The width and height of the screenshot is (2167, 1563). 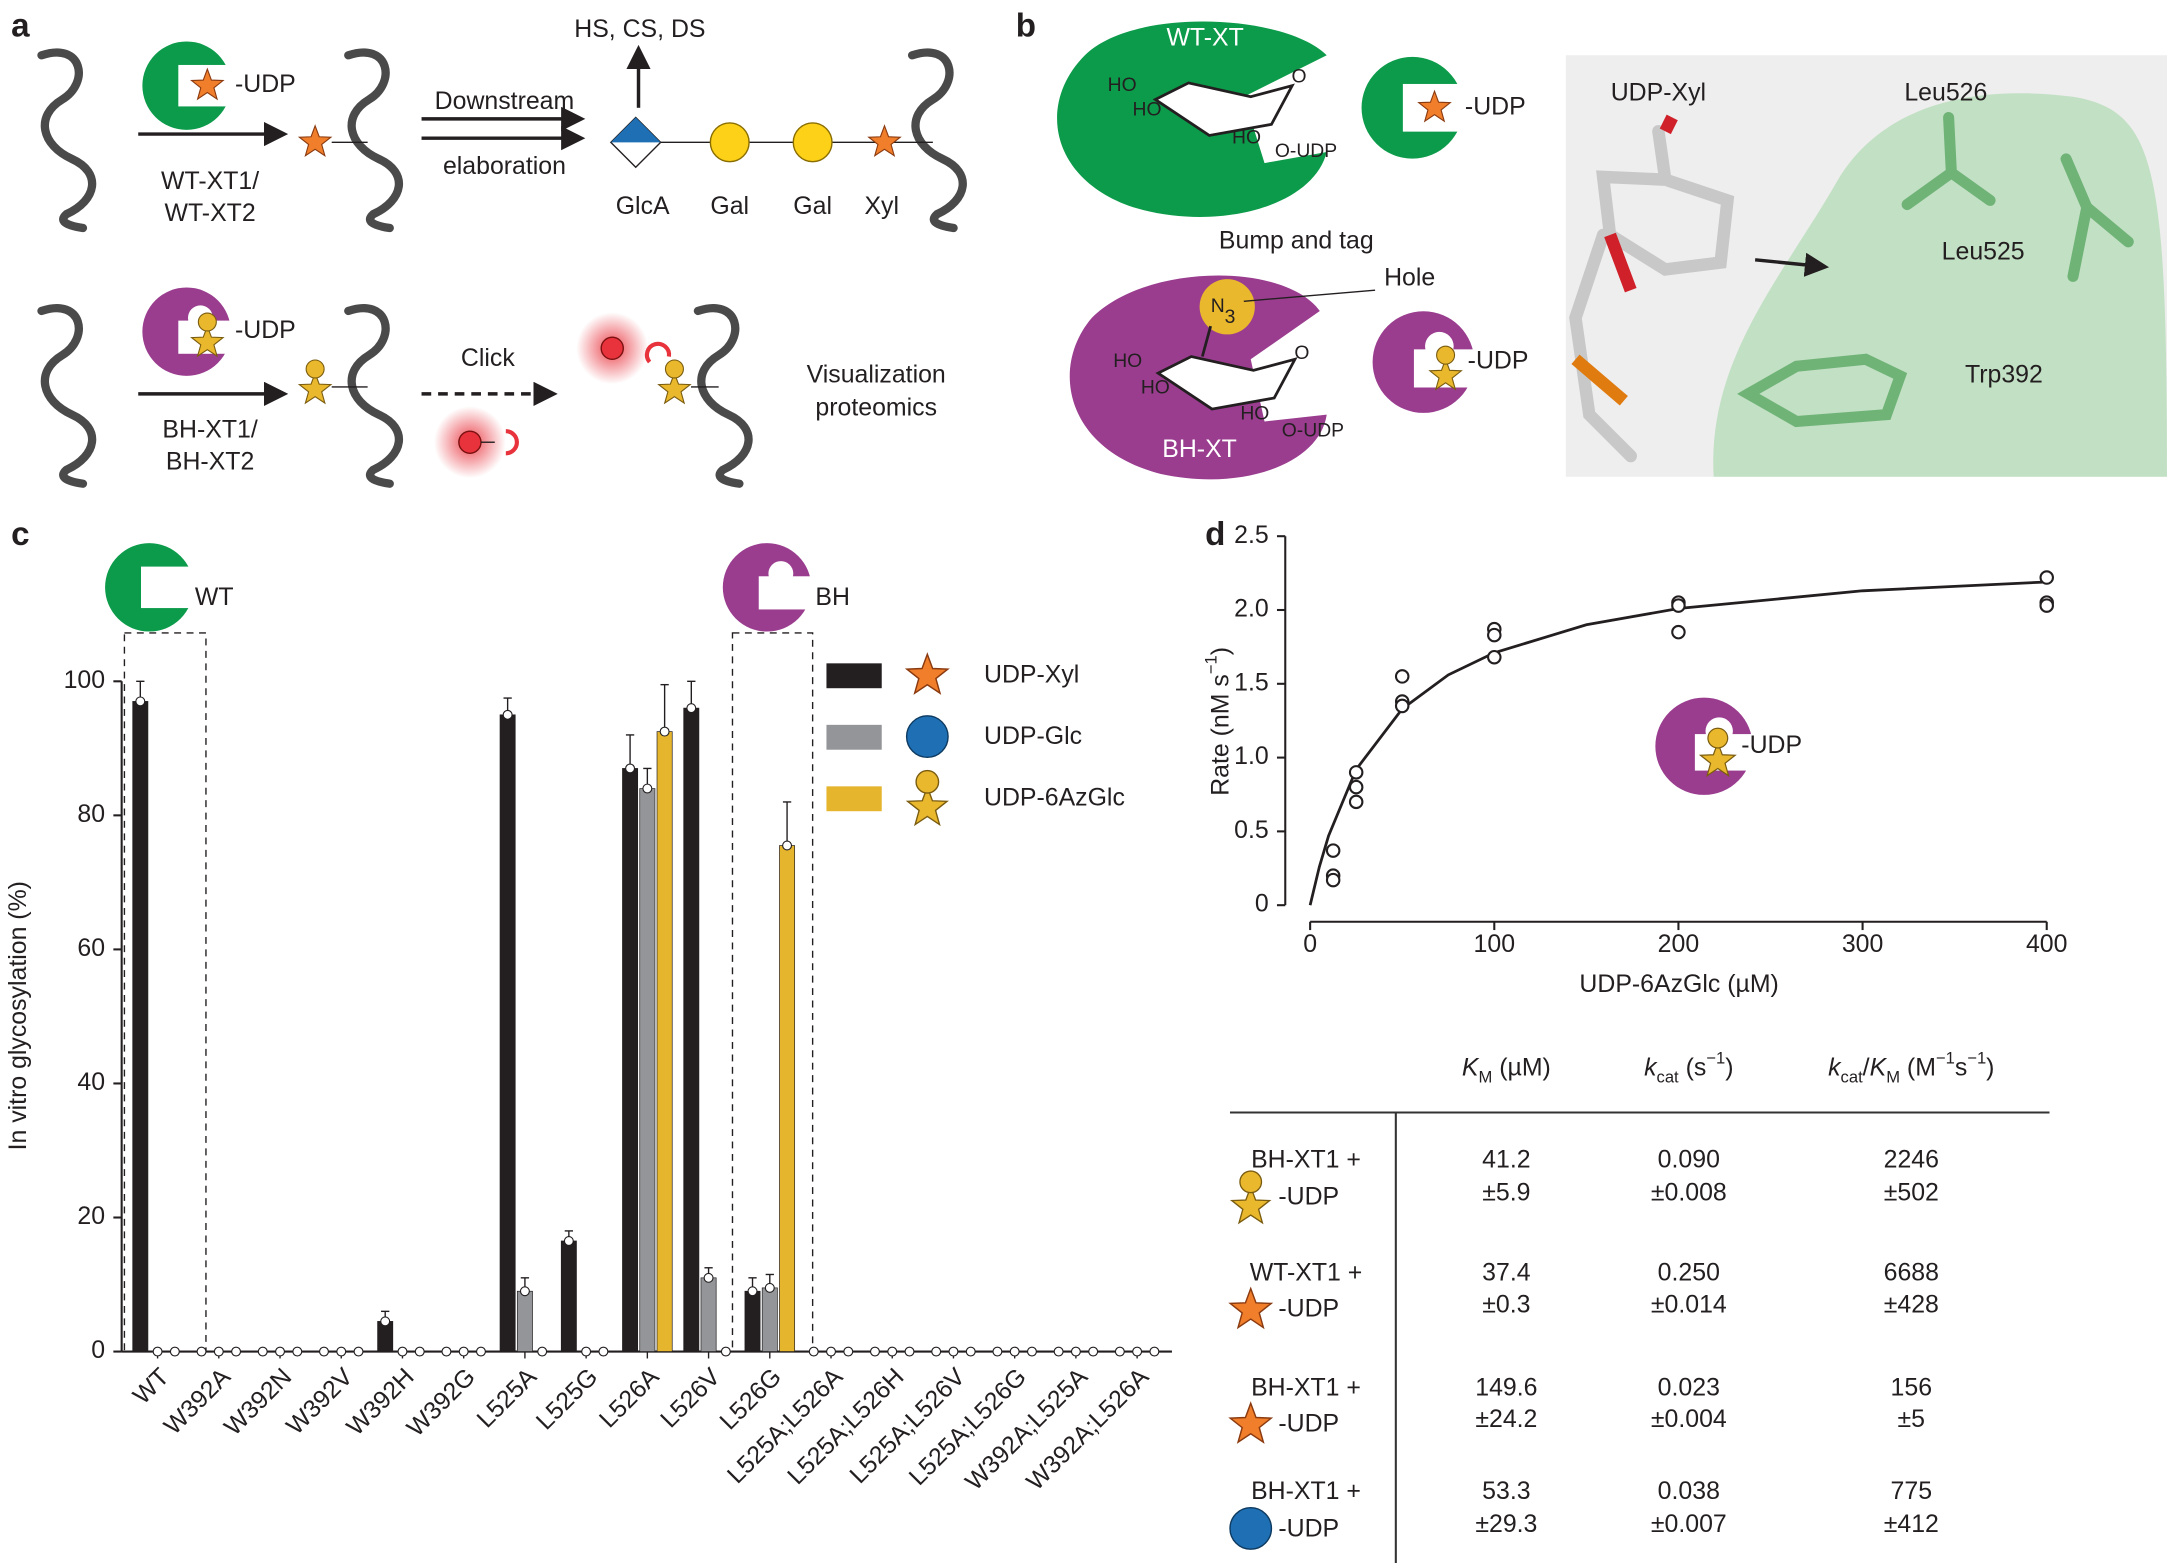 I want to click on sugar-label: GlcA, so click(x=643, y=206).